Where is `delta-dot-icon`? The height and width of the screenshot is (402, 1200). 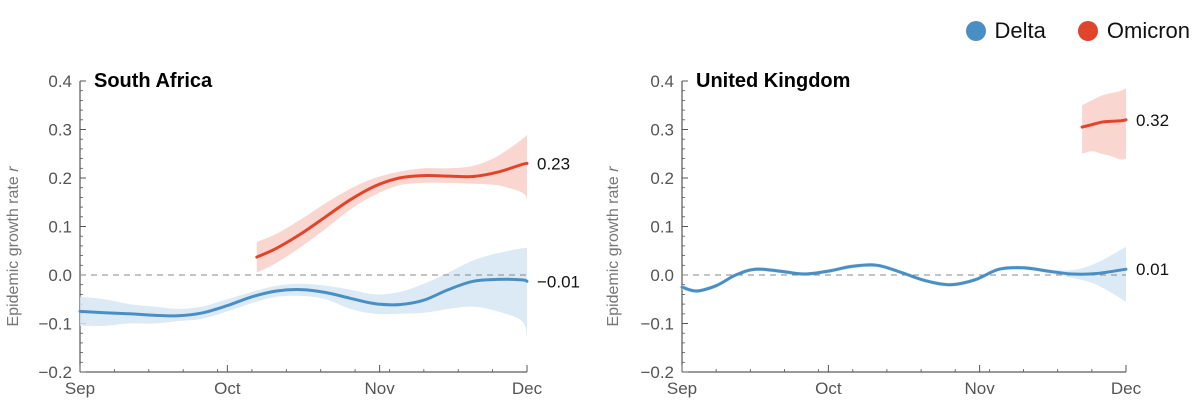 delta-dot-icon is located at coordinates (975, 31).